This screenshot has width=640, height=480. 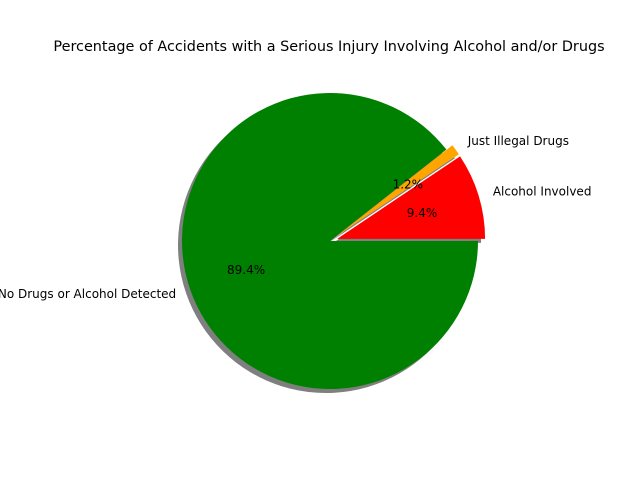 I want to click on pct-label-no-drugs-or-alcohol-detected: 89.4%, so click(x=246, y=270).